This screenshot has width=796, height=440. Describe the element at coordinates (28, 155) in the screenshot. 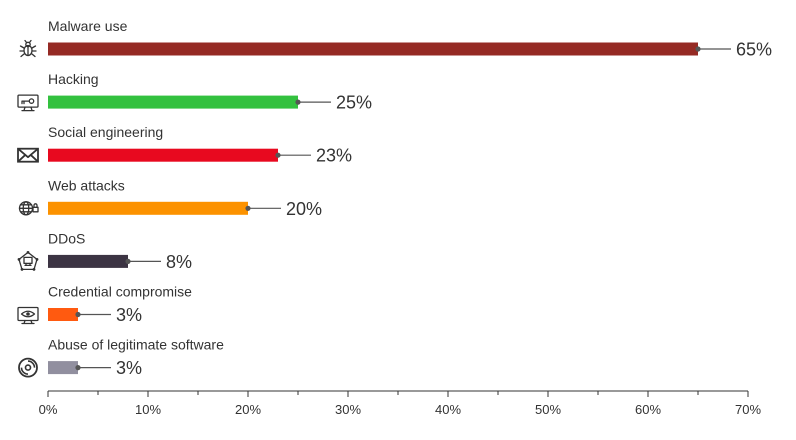

I see `envelope-icon` at that location.